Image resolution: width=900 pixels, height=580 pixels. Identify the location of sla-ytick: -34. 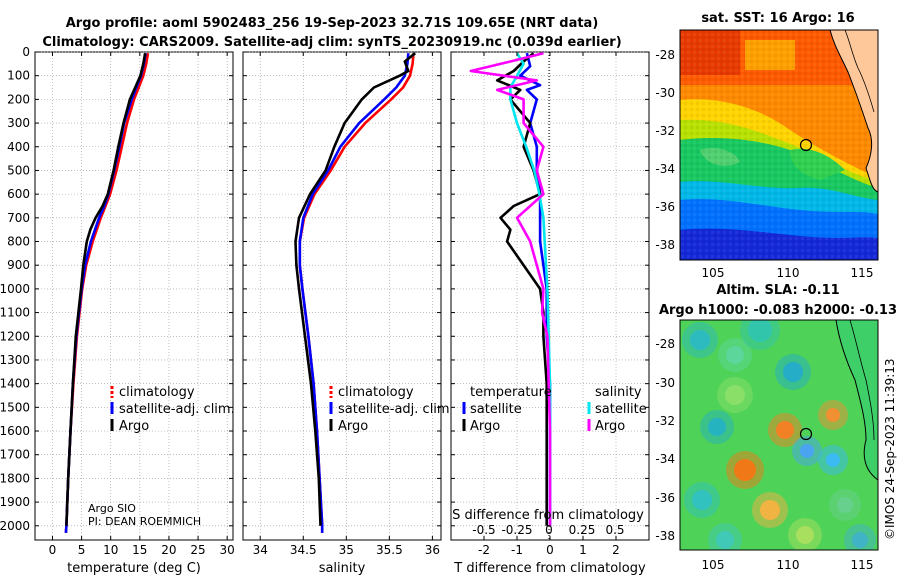
(665, 459).